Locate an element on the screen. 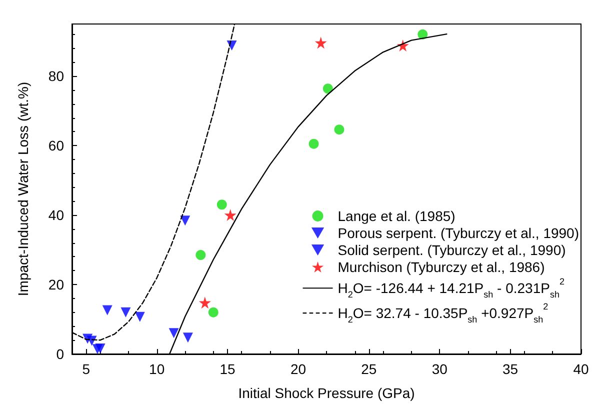  legend-label: Murchison (Tyburczy et al., 1986) is located at coordinates (441, 267).